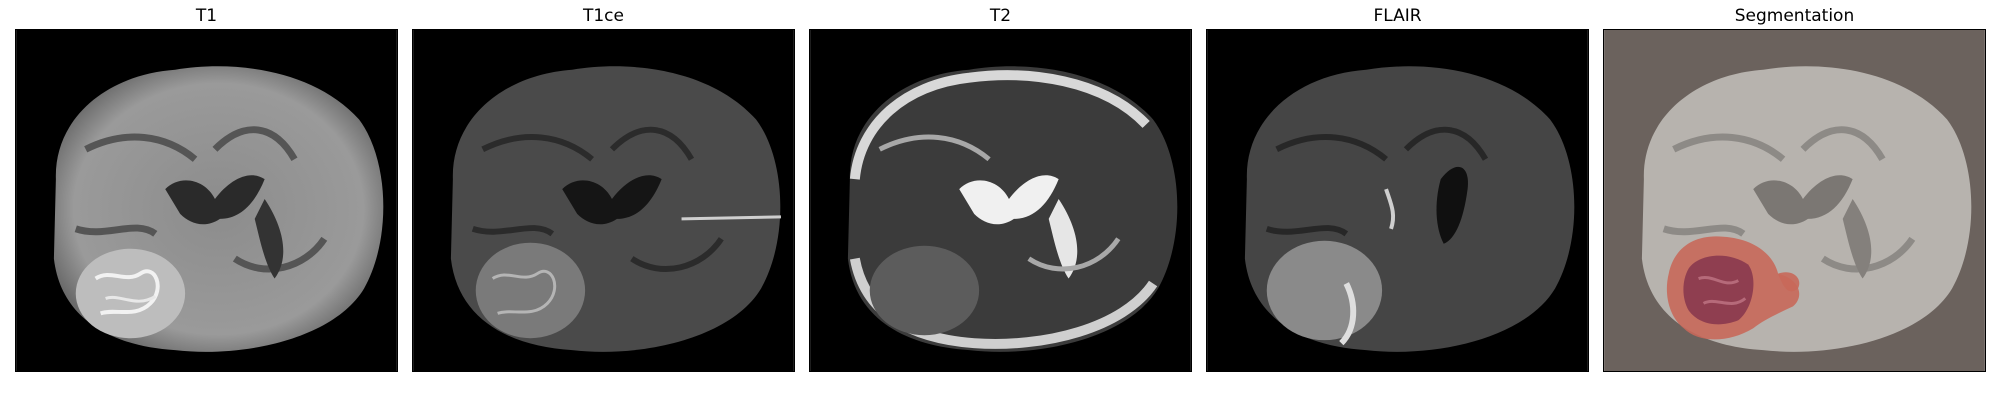 This screenshot has width=2000, height=400. I want to click on panel-title-flair: FLAIR, so click(1397, 16).